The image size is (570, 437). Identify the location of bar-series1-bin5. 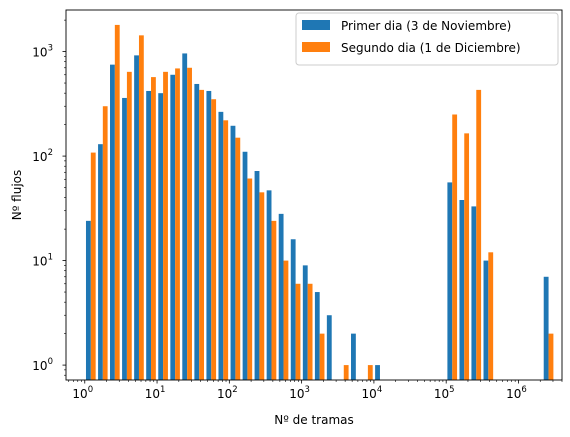
(136, 218).